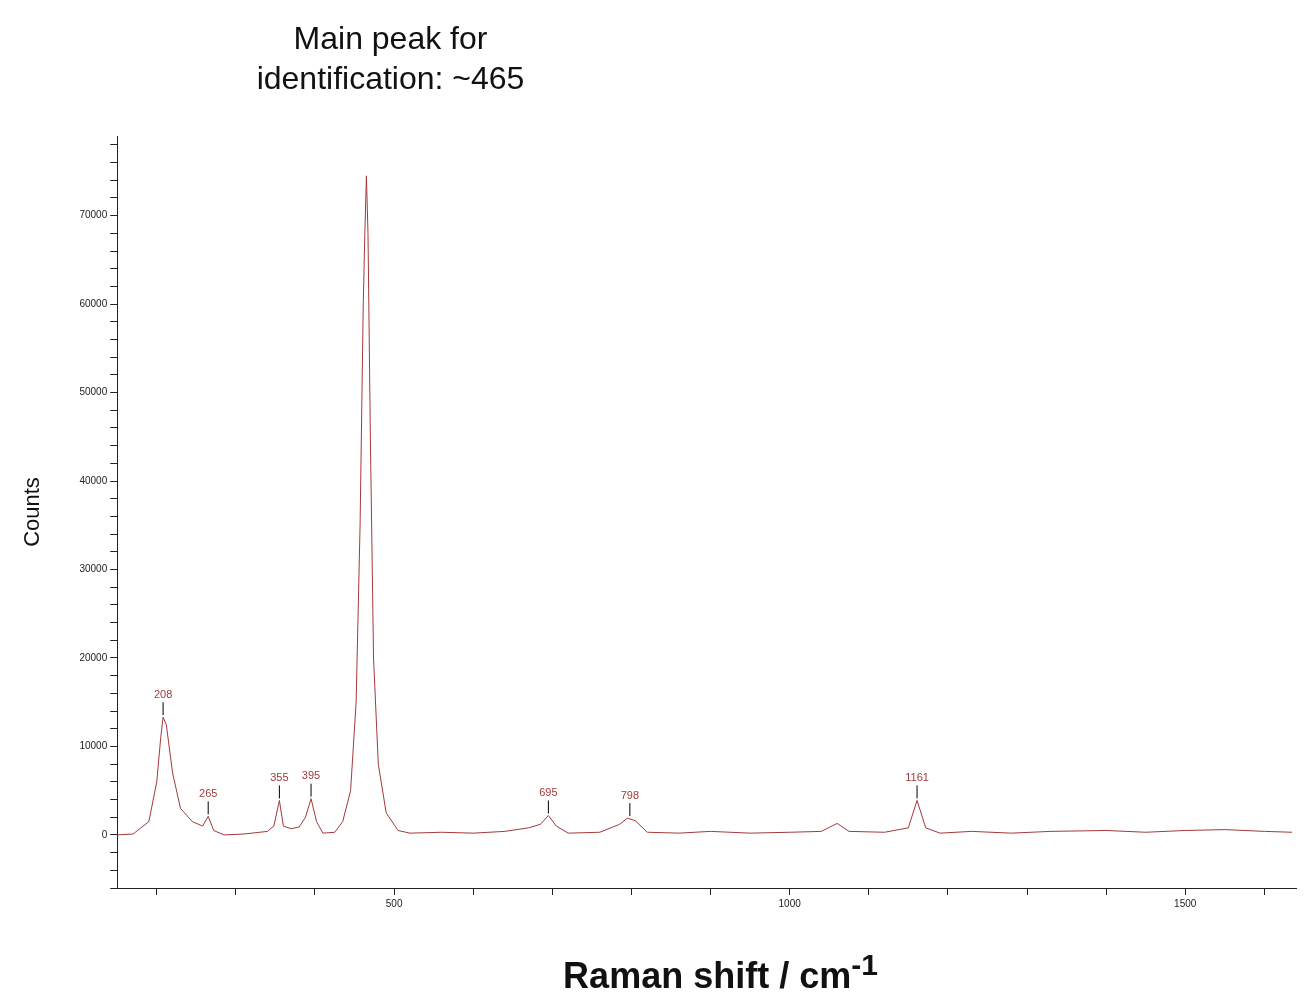  Describe the element at coordinates (93, 215) in the screenshot. I see `y-tick-label: 70000` at that location.